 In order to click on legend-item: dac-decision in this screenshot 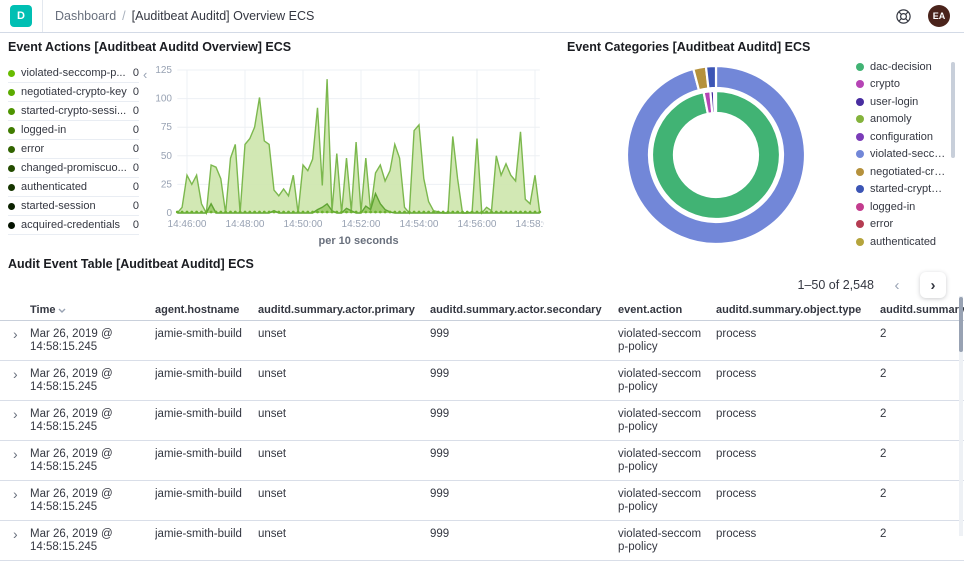, I will do `click(902, 67)`.